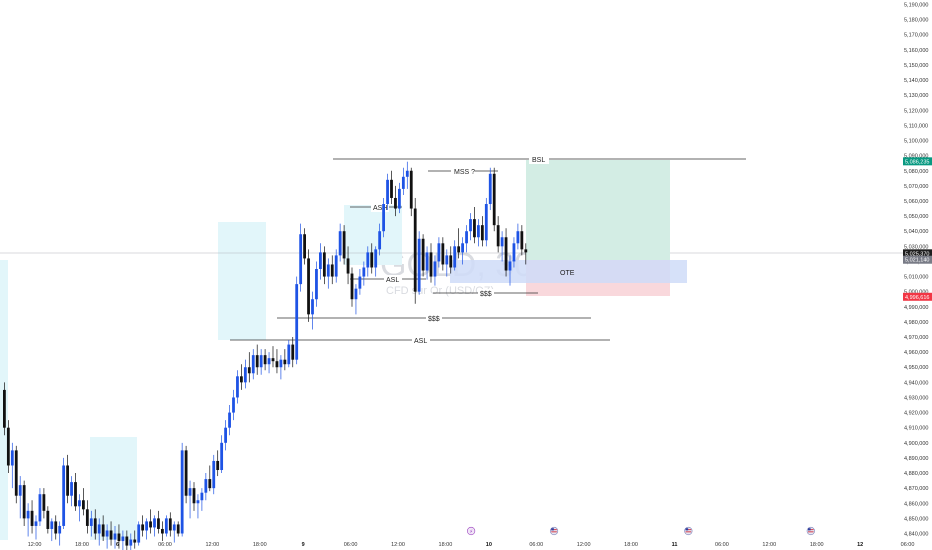  I want to click on price-tick-label: 4,910,000, so click(916, 429).